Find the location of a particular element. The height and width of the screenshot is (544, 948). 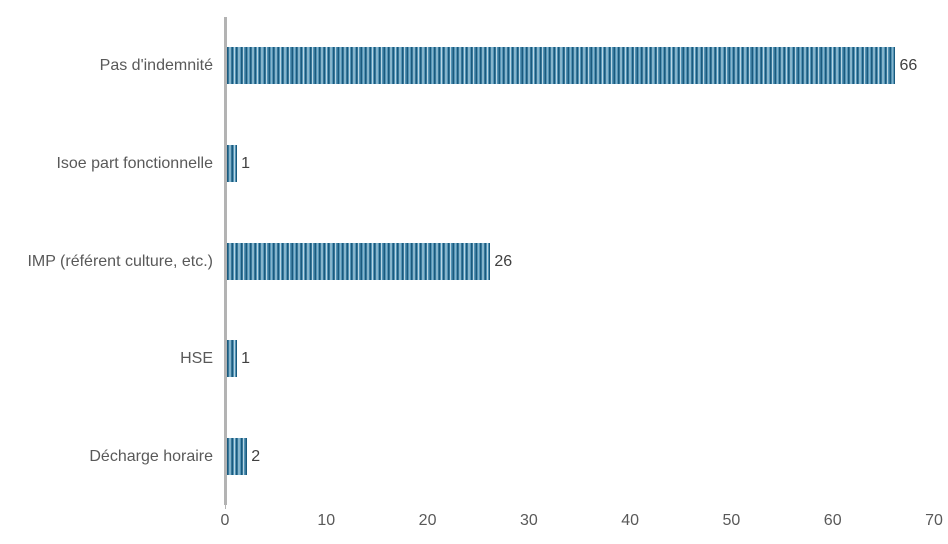

bar-row: Isoe part fonctionnelle 1 is located at coordinates (474, 163).